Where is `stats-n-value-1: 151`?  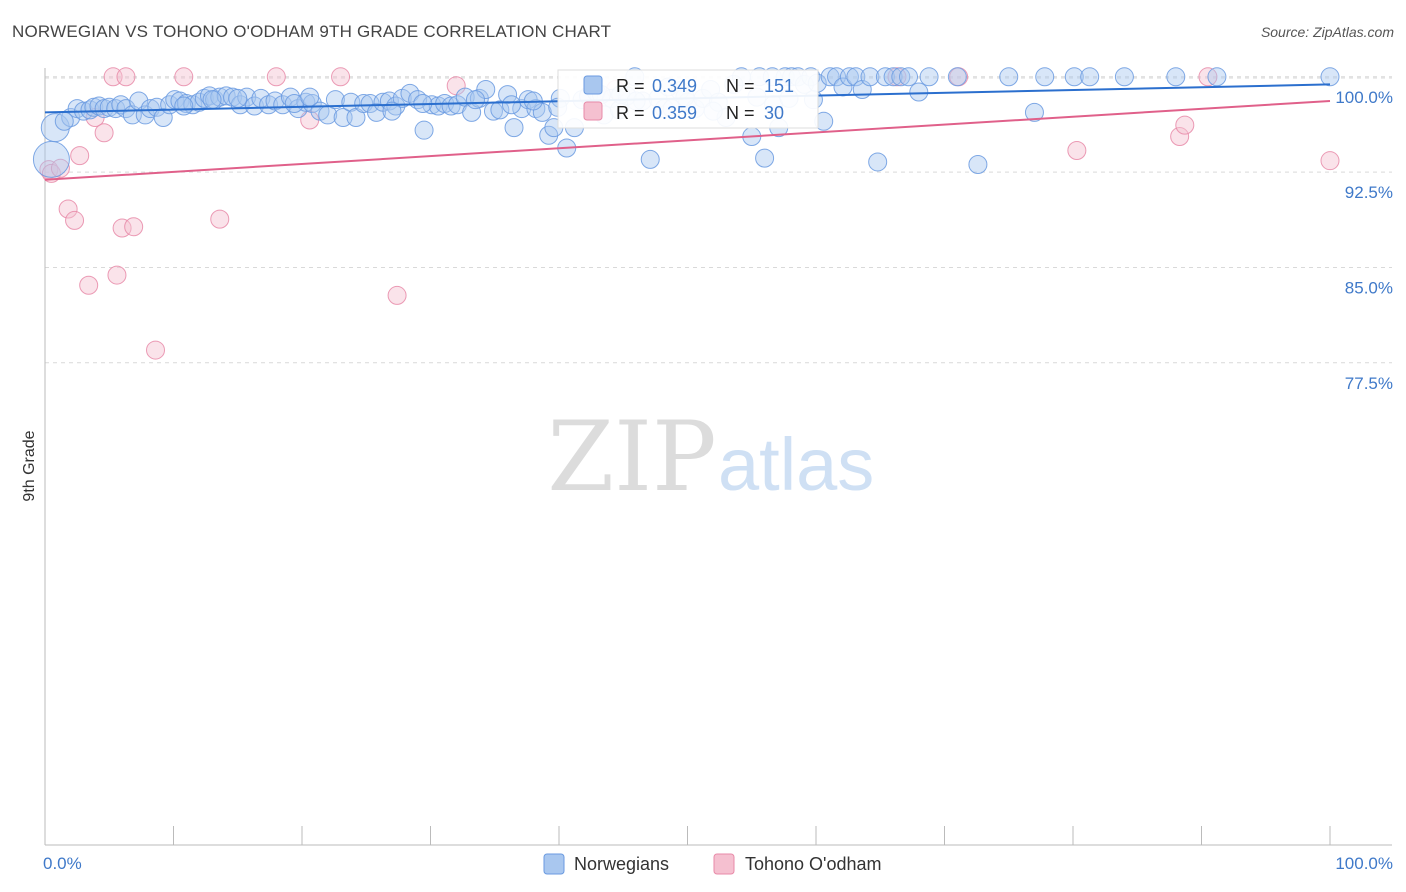 stats-n-value-1: 151 is located at coordinates (779, 86).